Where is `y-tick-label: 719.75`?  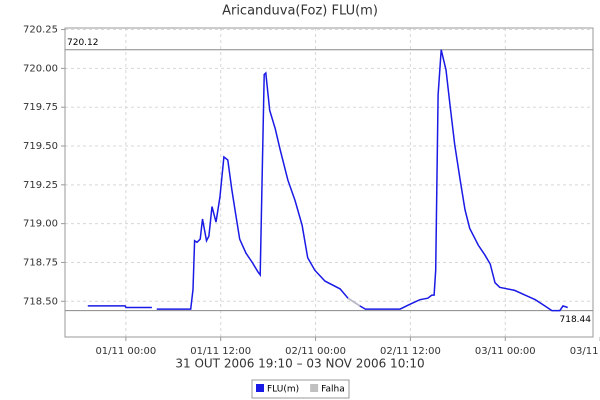
y-tick-label: 719.75 is located at coordinates (40, 107).